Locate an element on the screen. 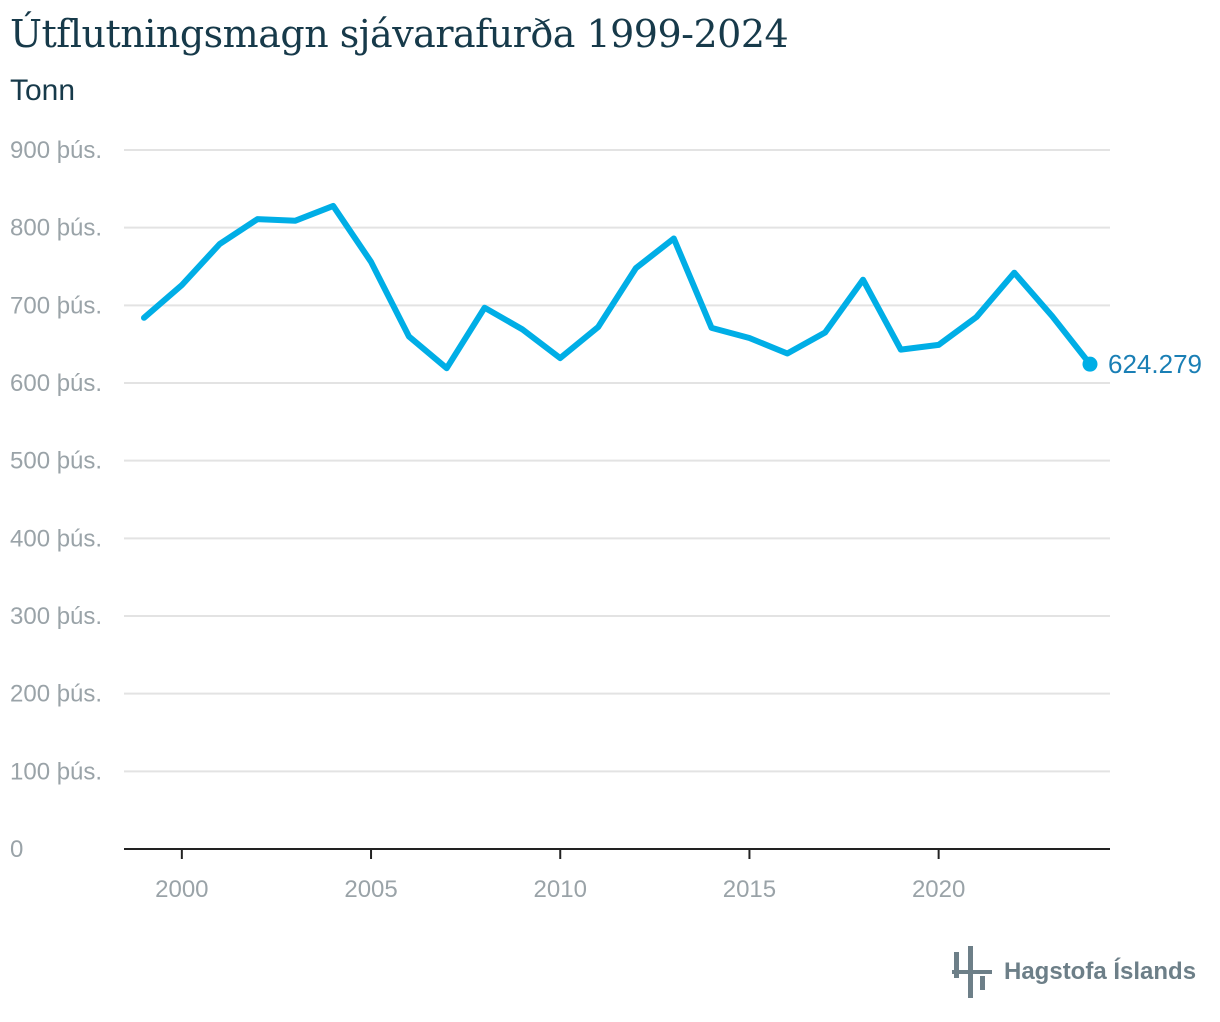 The image size is (1220, 1022). hagstofa-logo: Hagstofa Íslands is located at coordinates (1074, 972).